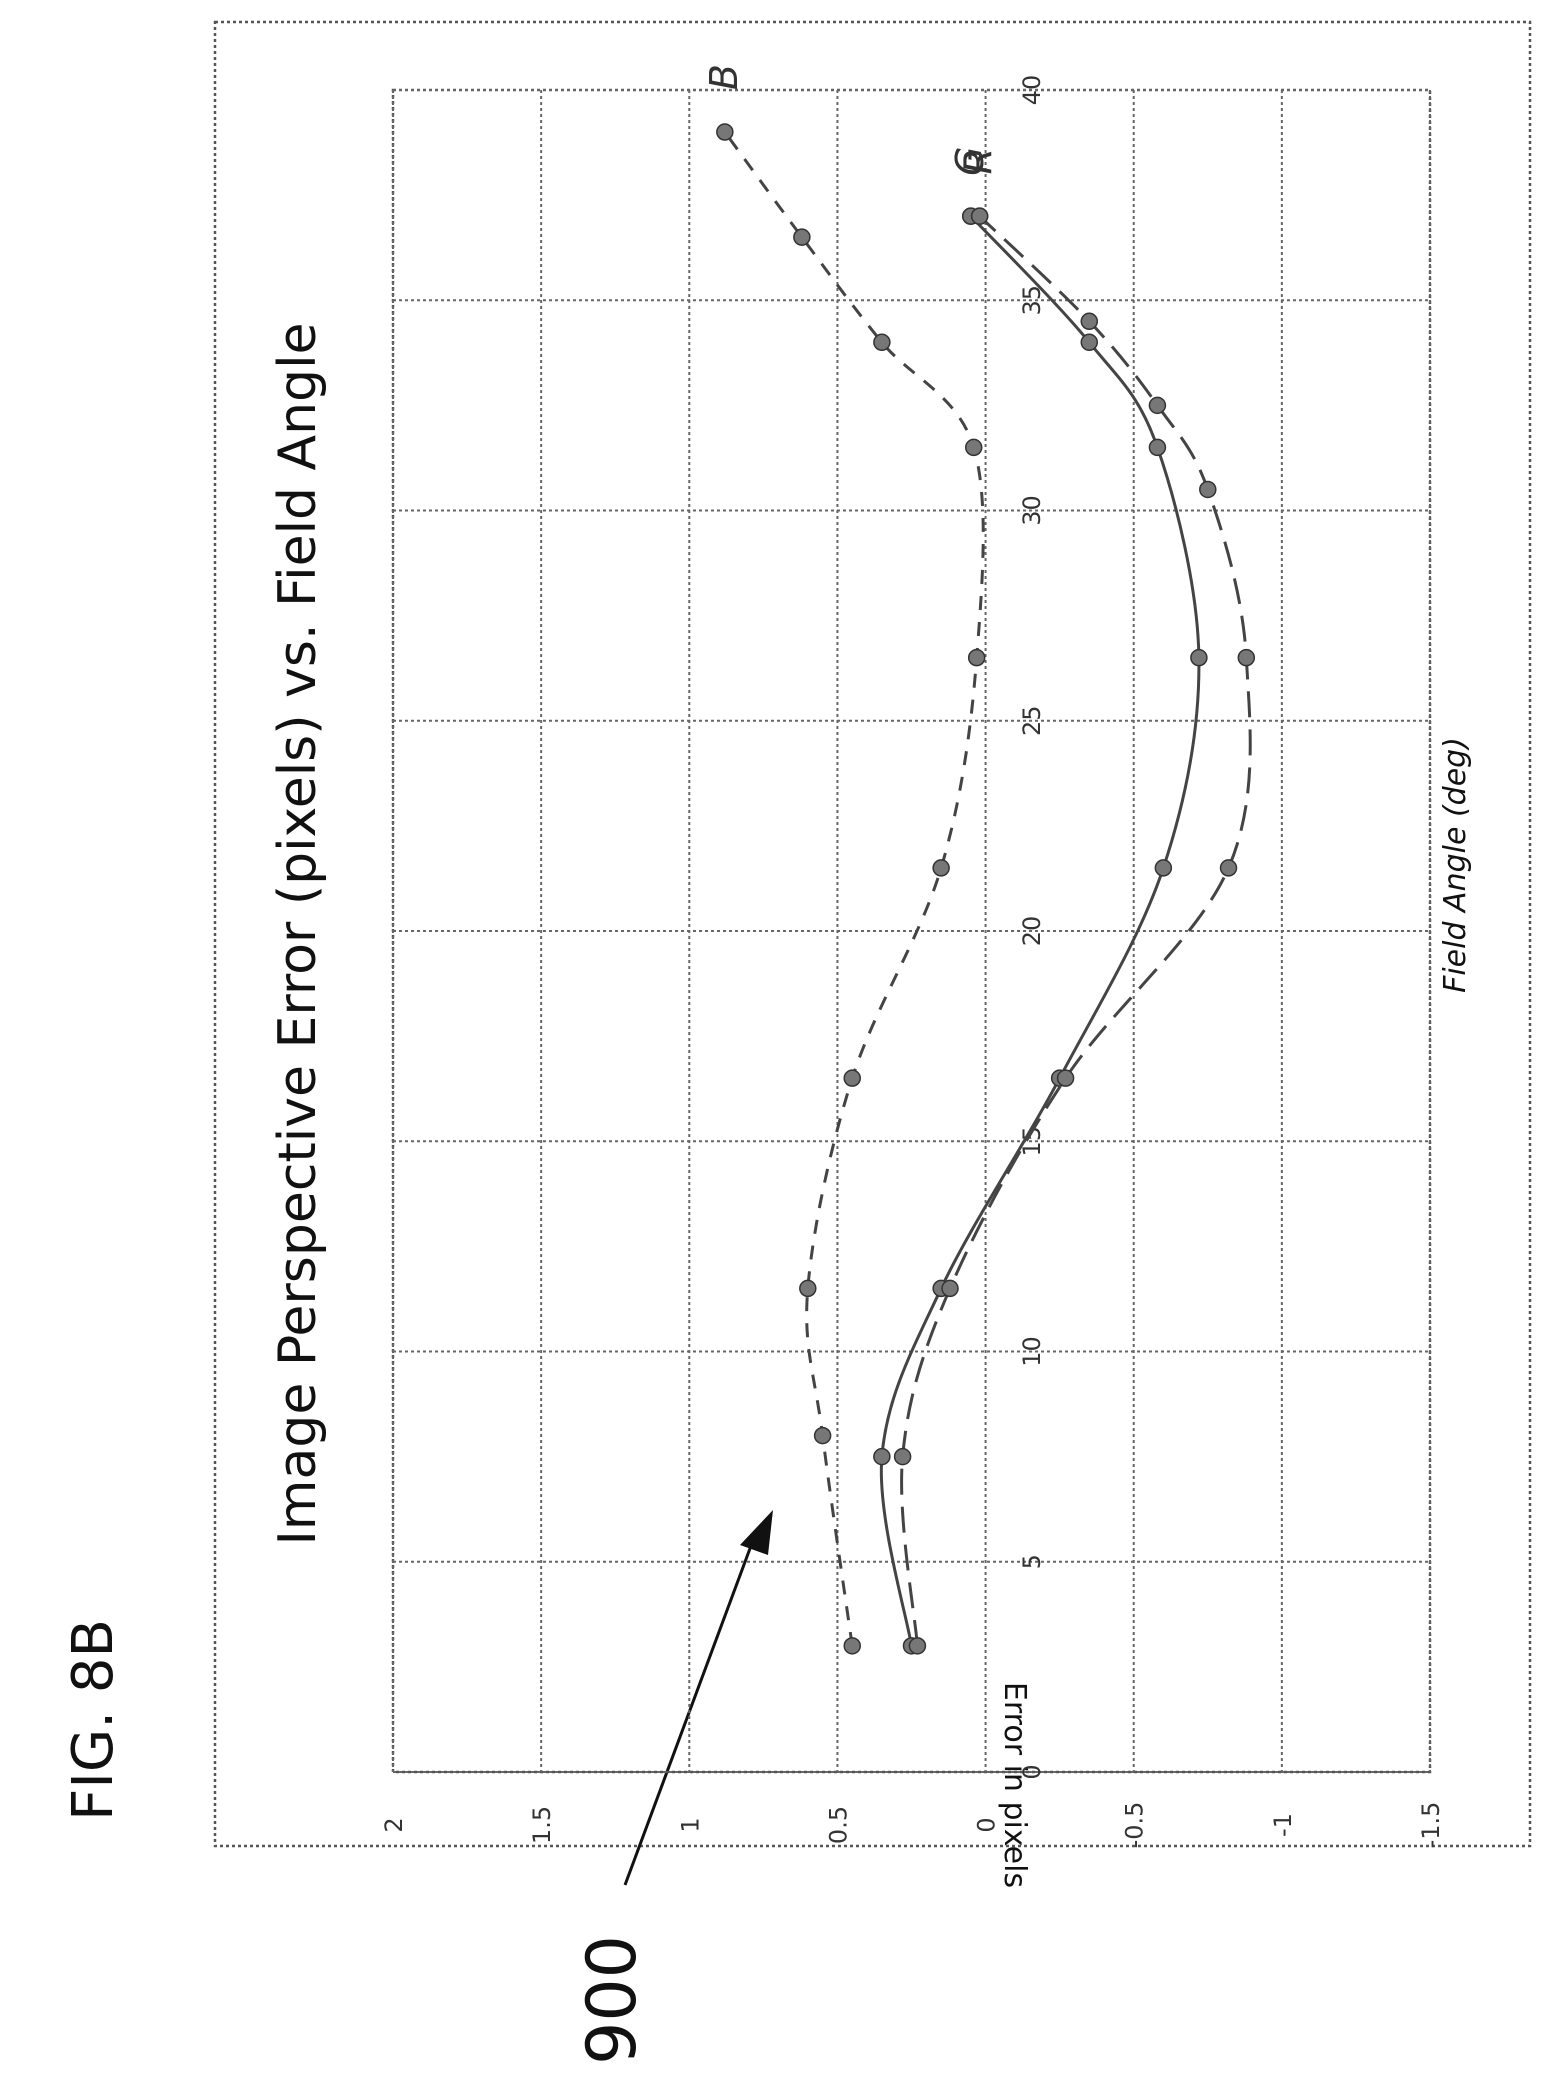 This screenshot has width=1551, height=2074. Describe the element at coordinates (979, 161) in the screenshot. I see `series-label-R: R` at that location.